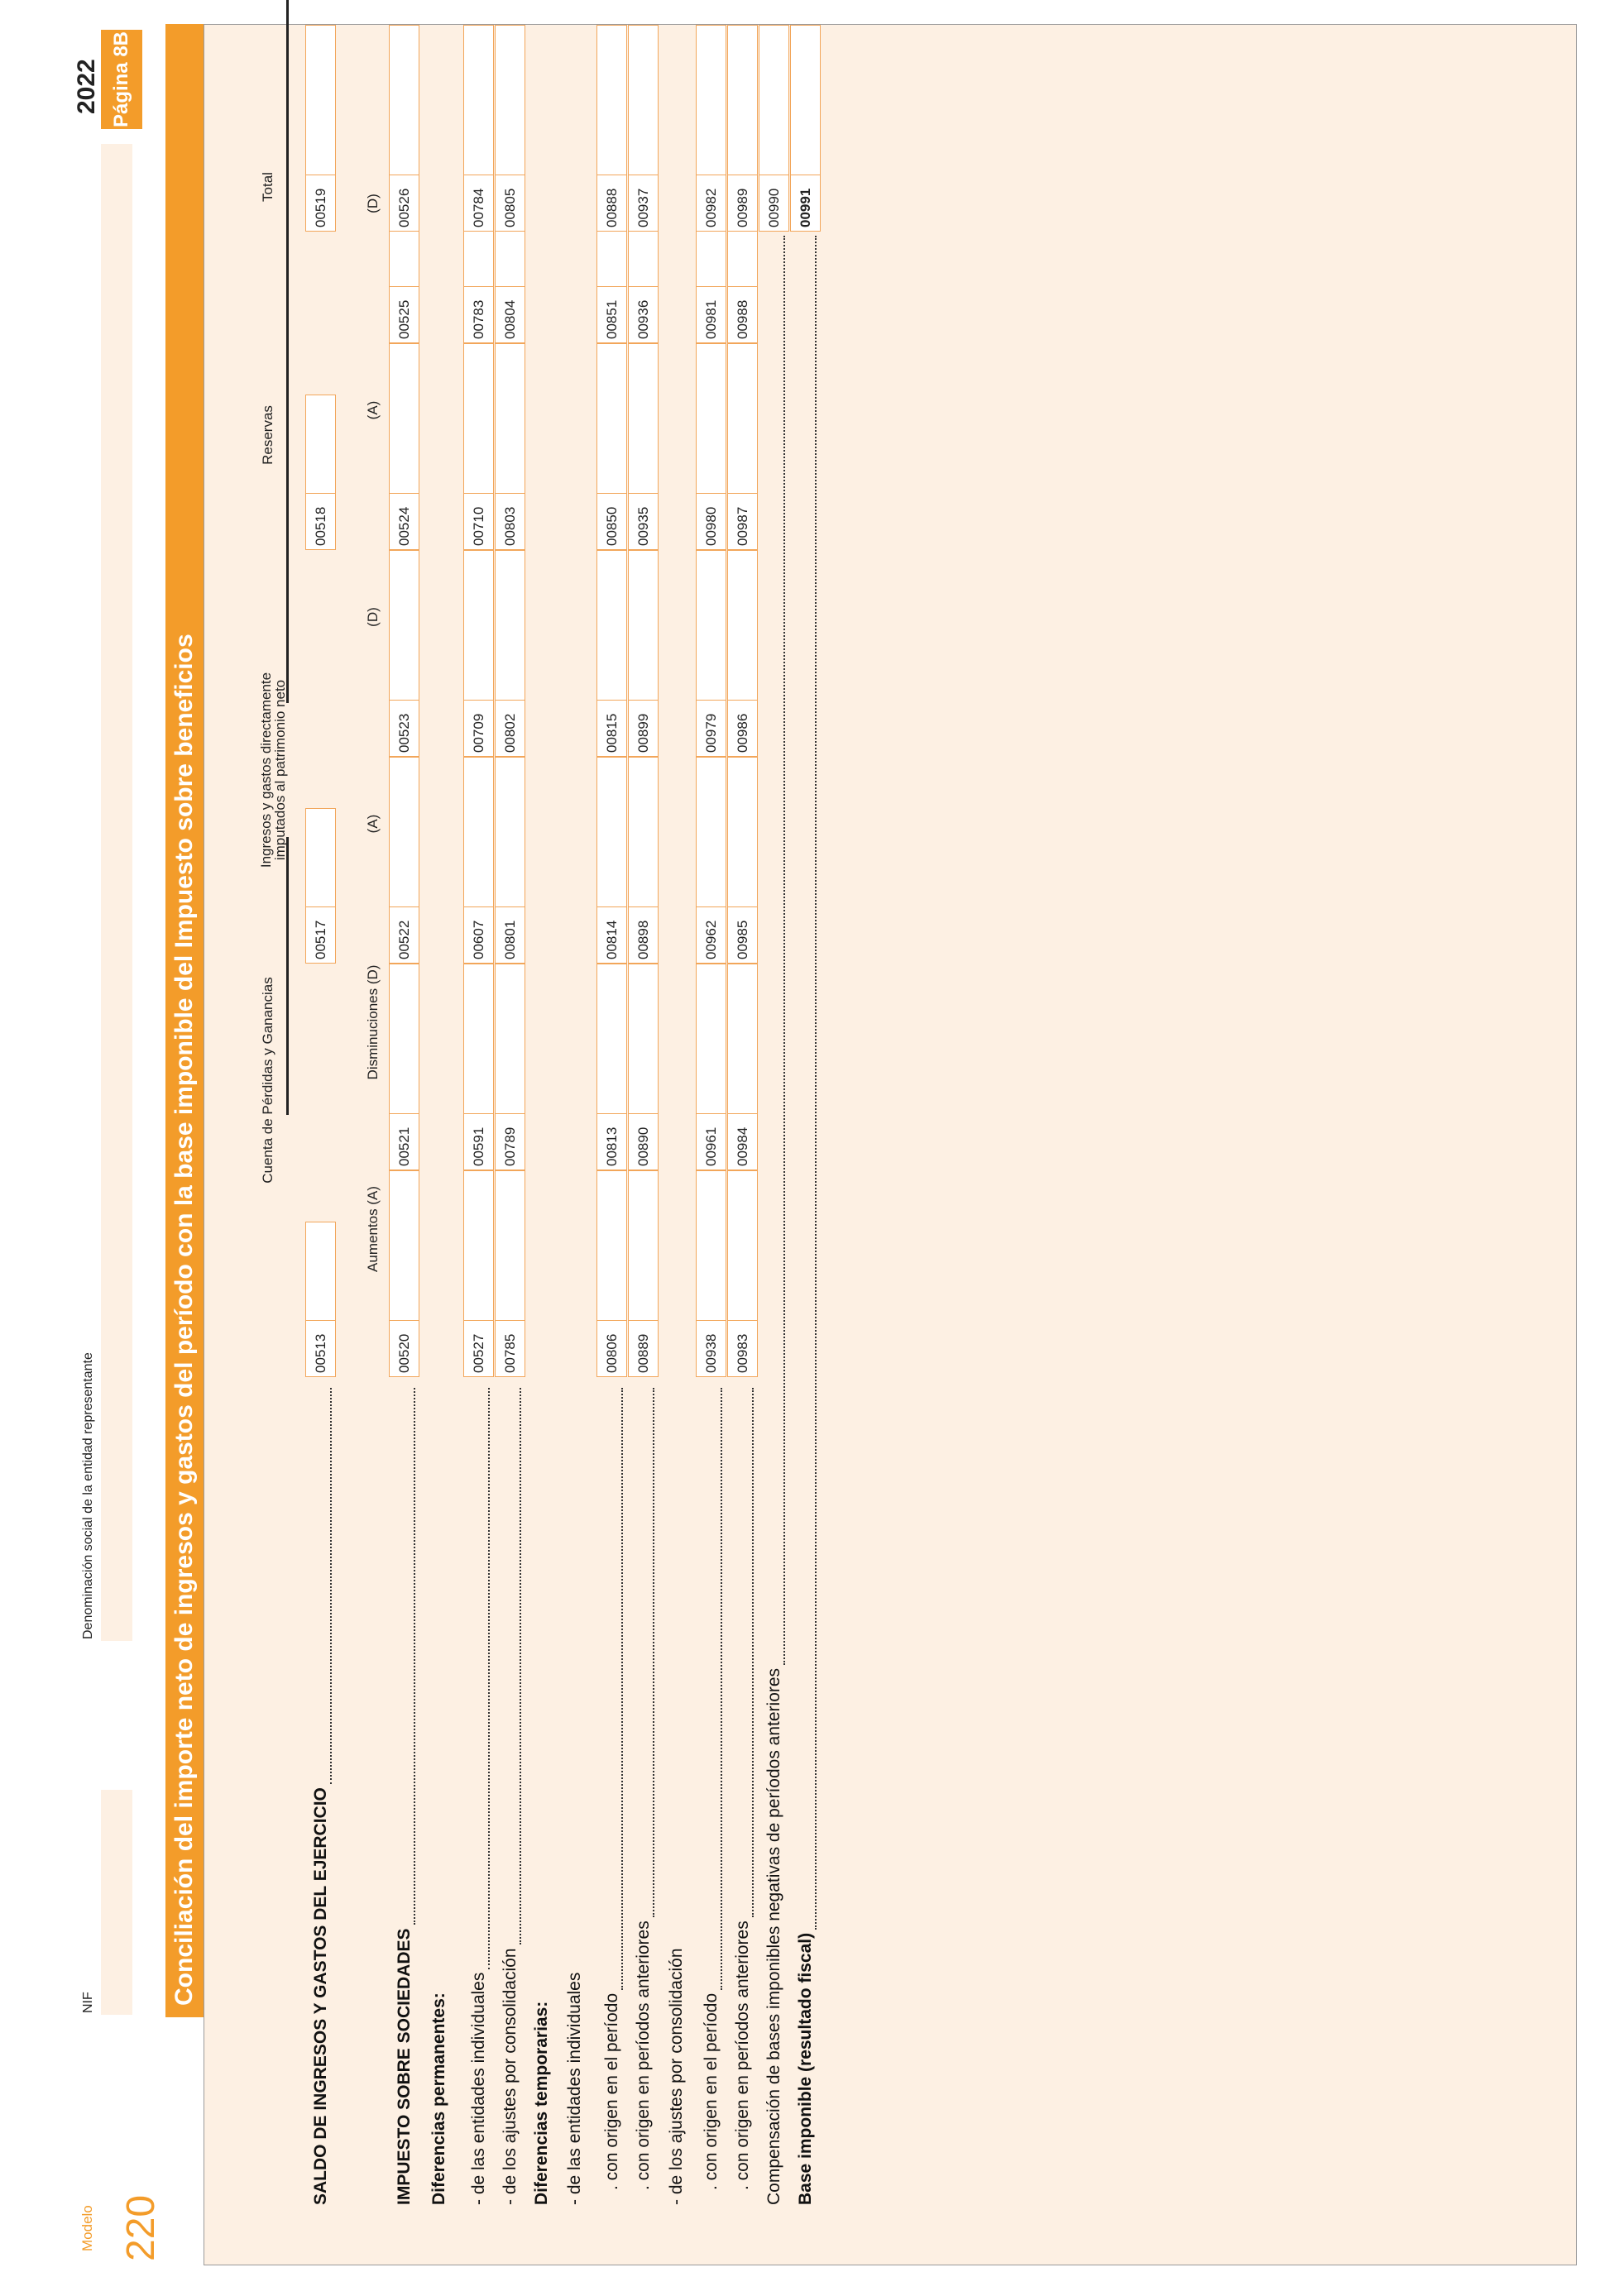 The width and height of the screenshot is (1624, 2296). I want to click on cell-00801: 00801, so click(510, 860).